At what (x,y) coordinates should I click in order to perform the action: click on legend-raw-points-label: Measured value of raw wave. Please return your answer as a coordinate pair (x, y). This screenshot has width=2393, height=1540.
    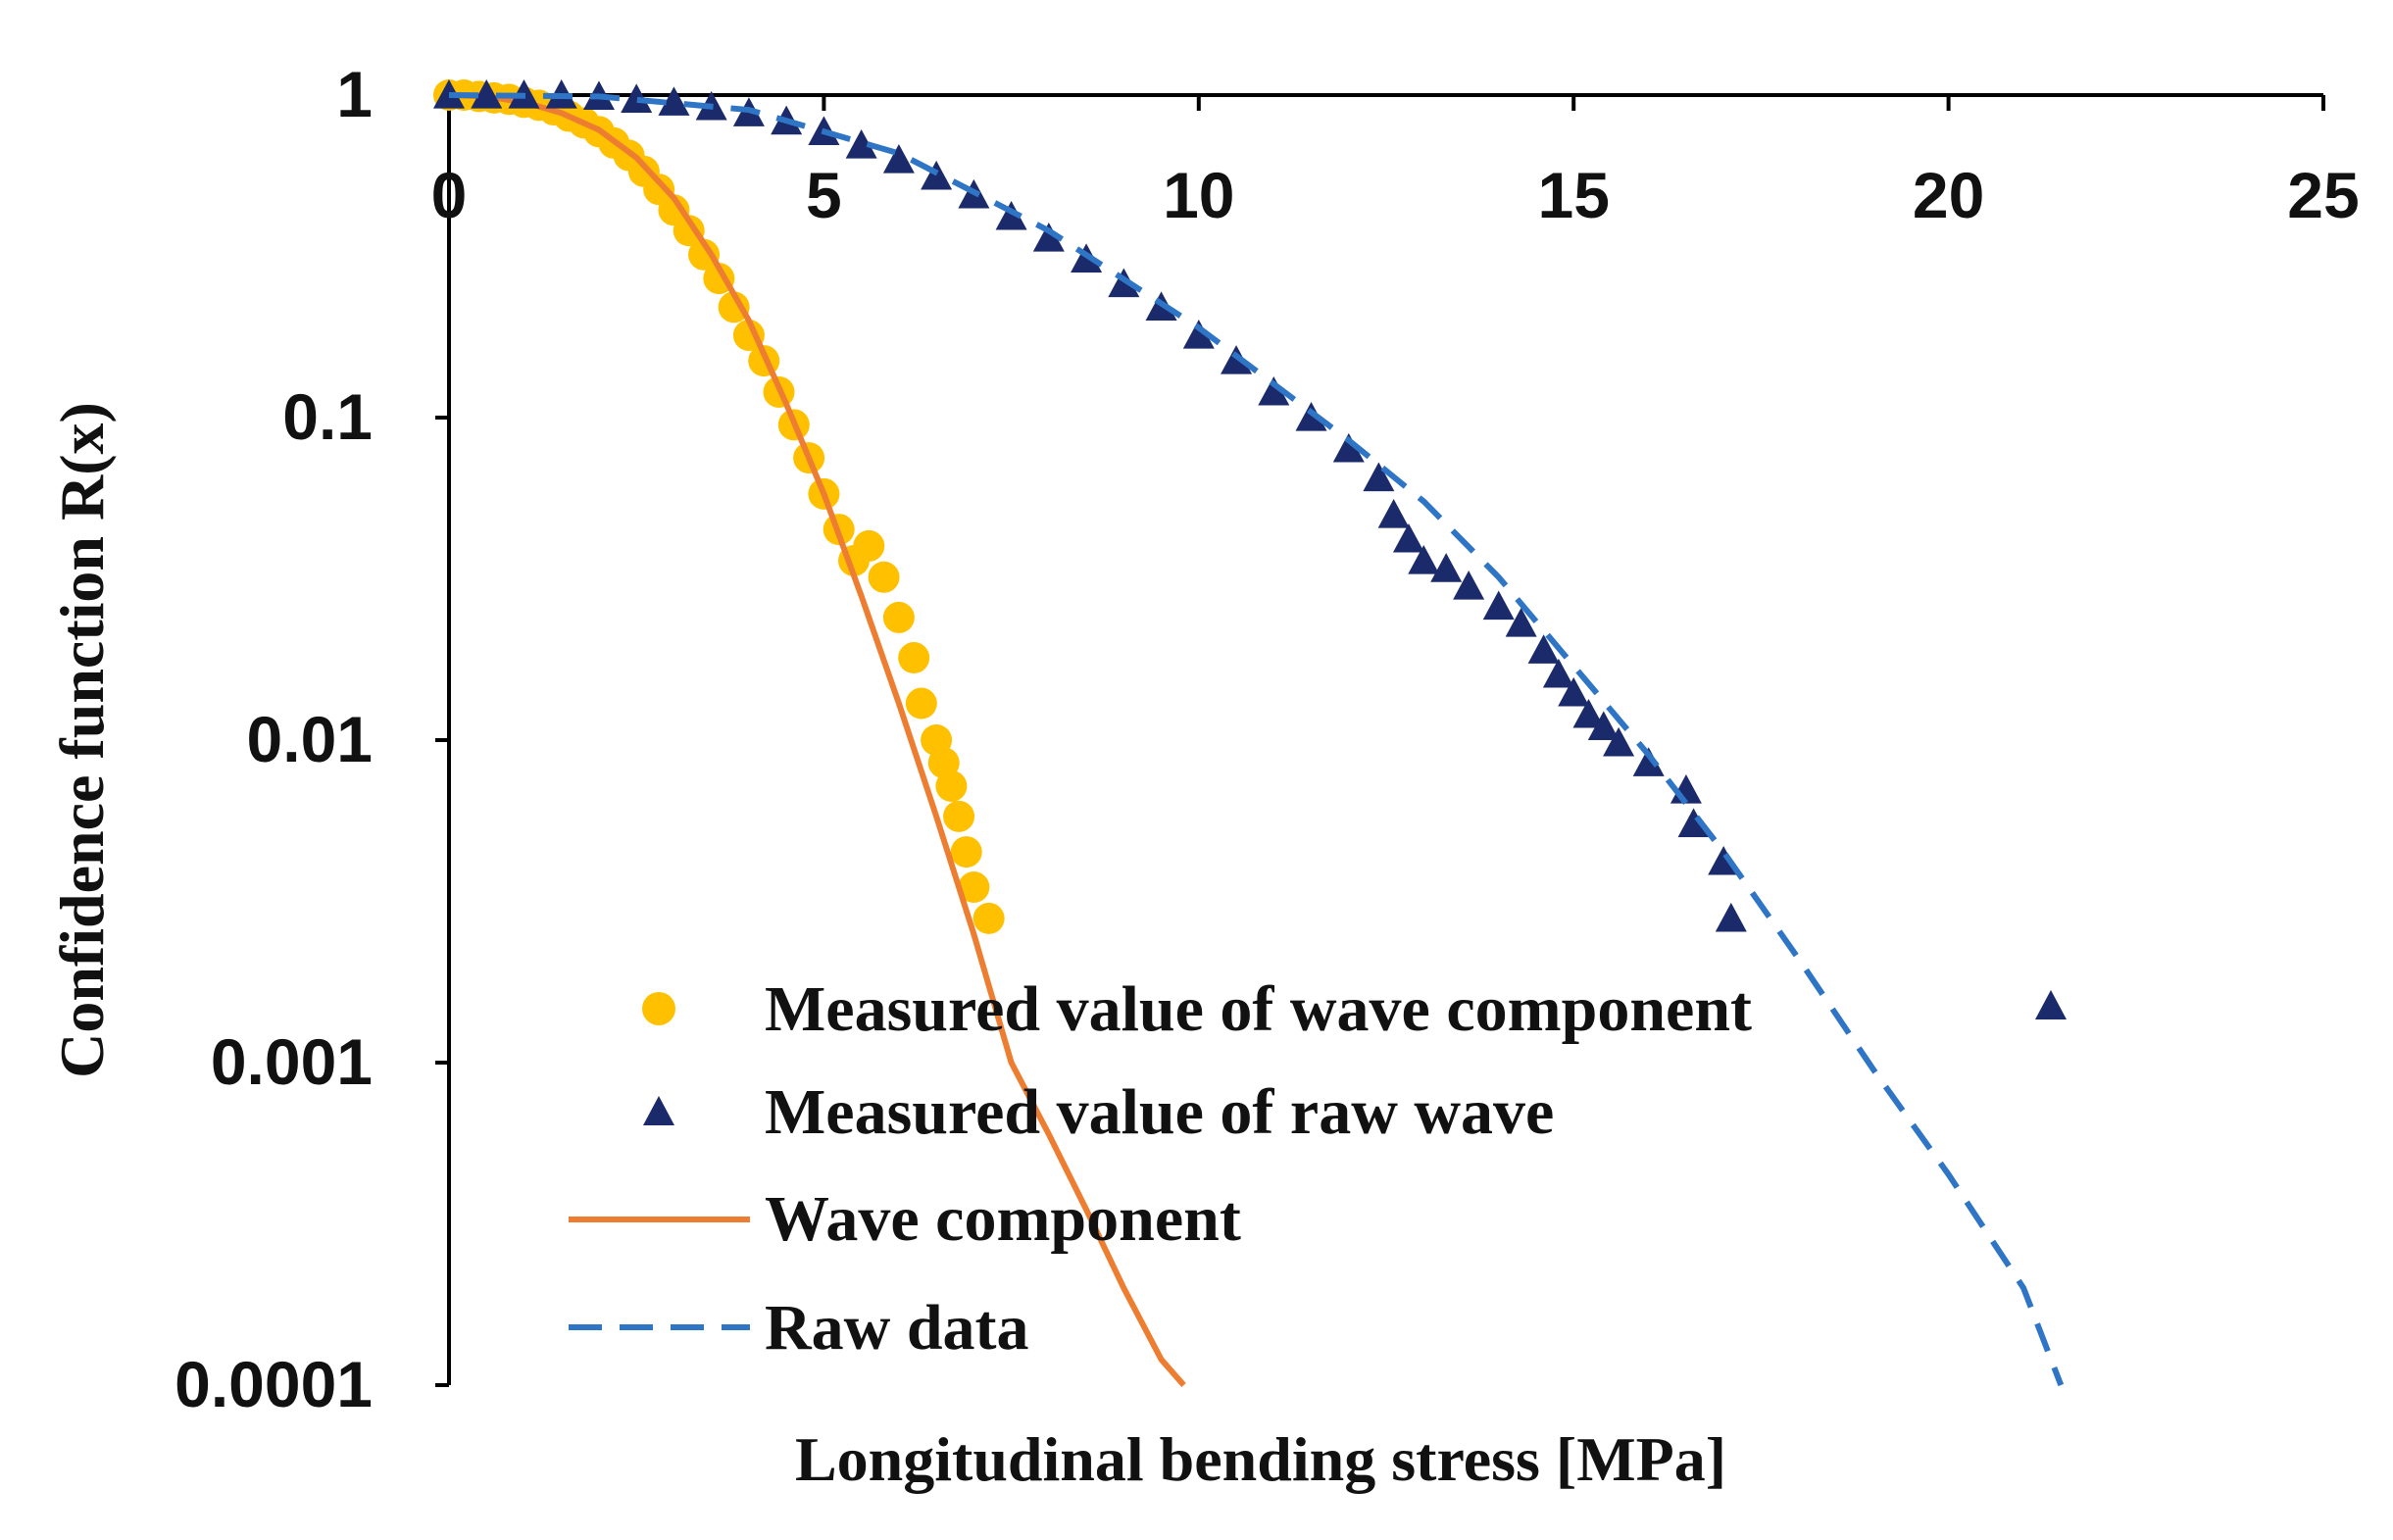
    Looking at the image, I should click on (1159, 1112).